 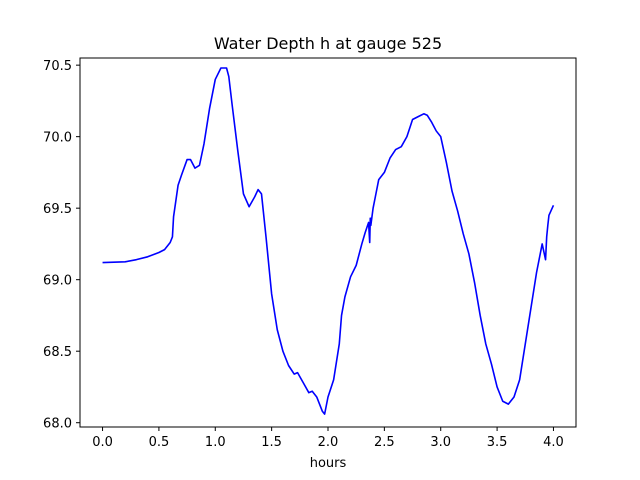 I want to click on chart-title: Water Depth h at gauge 525, so click(x=328, y=43).